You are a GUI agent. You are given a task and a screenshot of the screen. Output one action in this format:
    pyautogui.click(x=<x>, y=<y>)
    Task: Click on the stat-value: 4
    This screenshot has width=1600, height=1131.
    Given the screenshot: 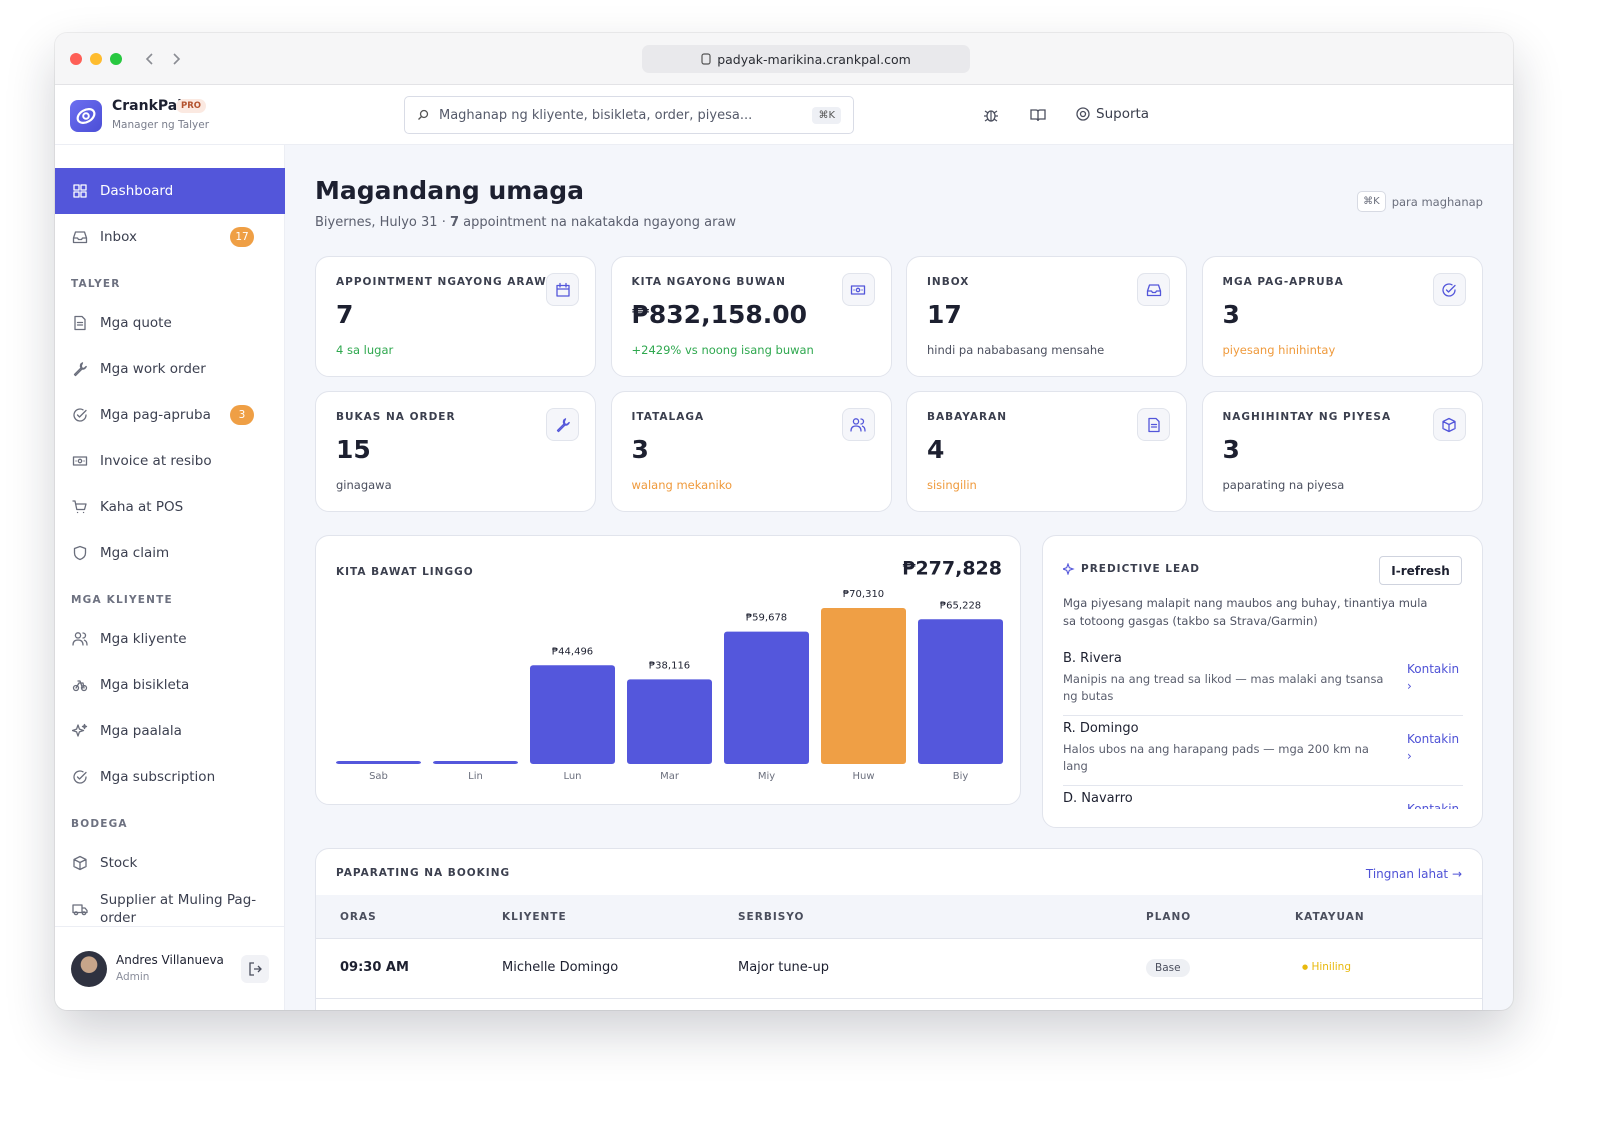 What is the action you would take?
    pyautogui.click(x=936, y=449)
    